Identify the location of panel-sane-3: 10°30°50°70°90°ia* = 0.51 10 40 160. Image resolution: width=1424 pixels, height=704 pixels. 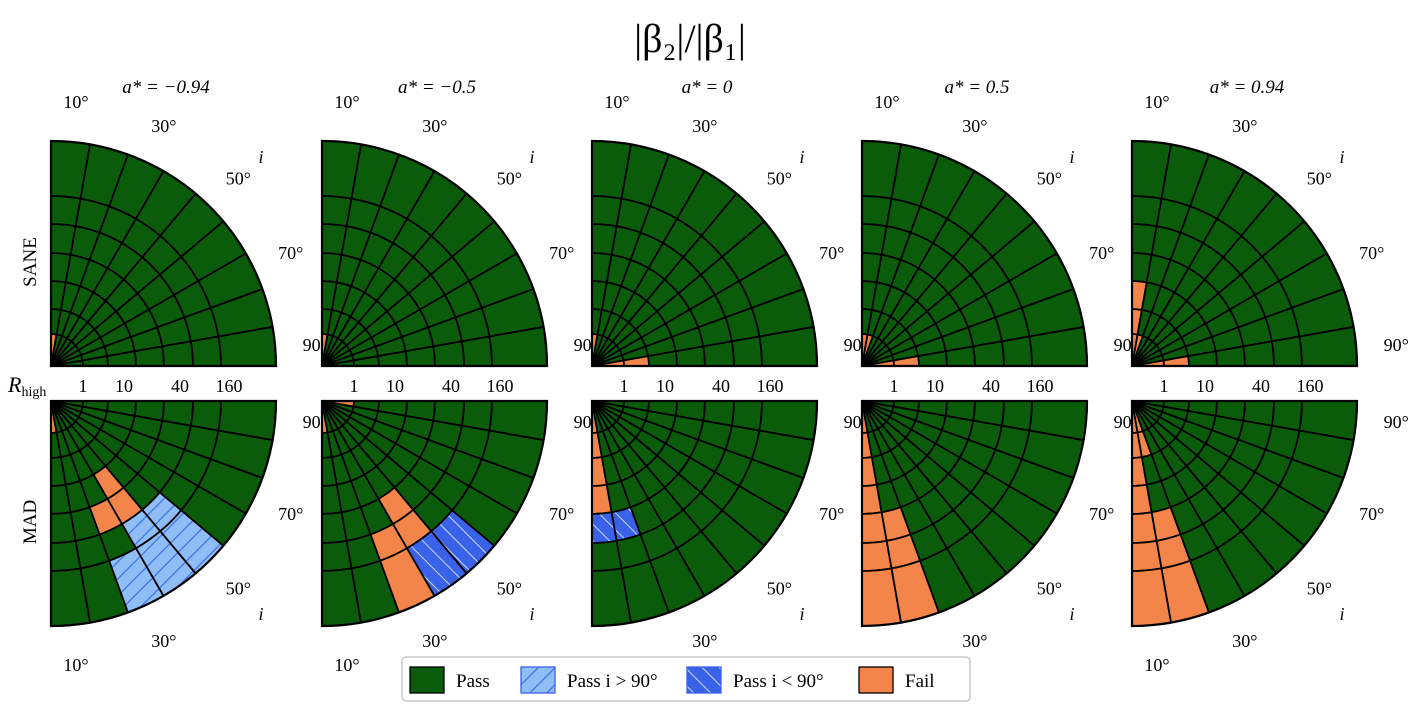
(999, 236).